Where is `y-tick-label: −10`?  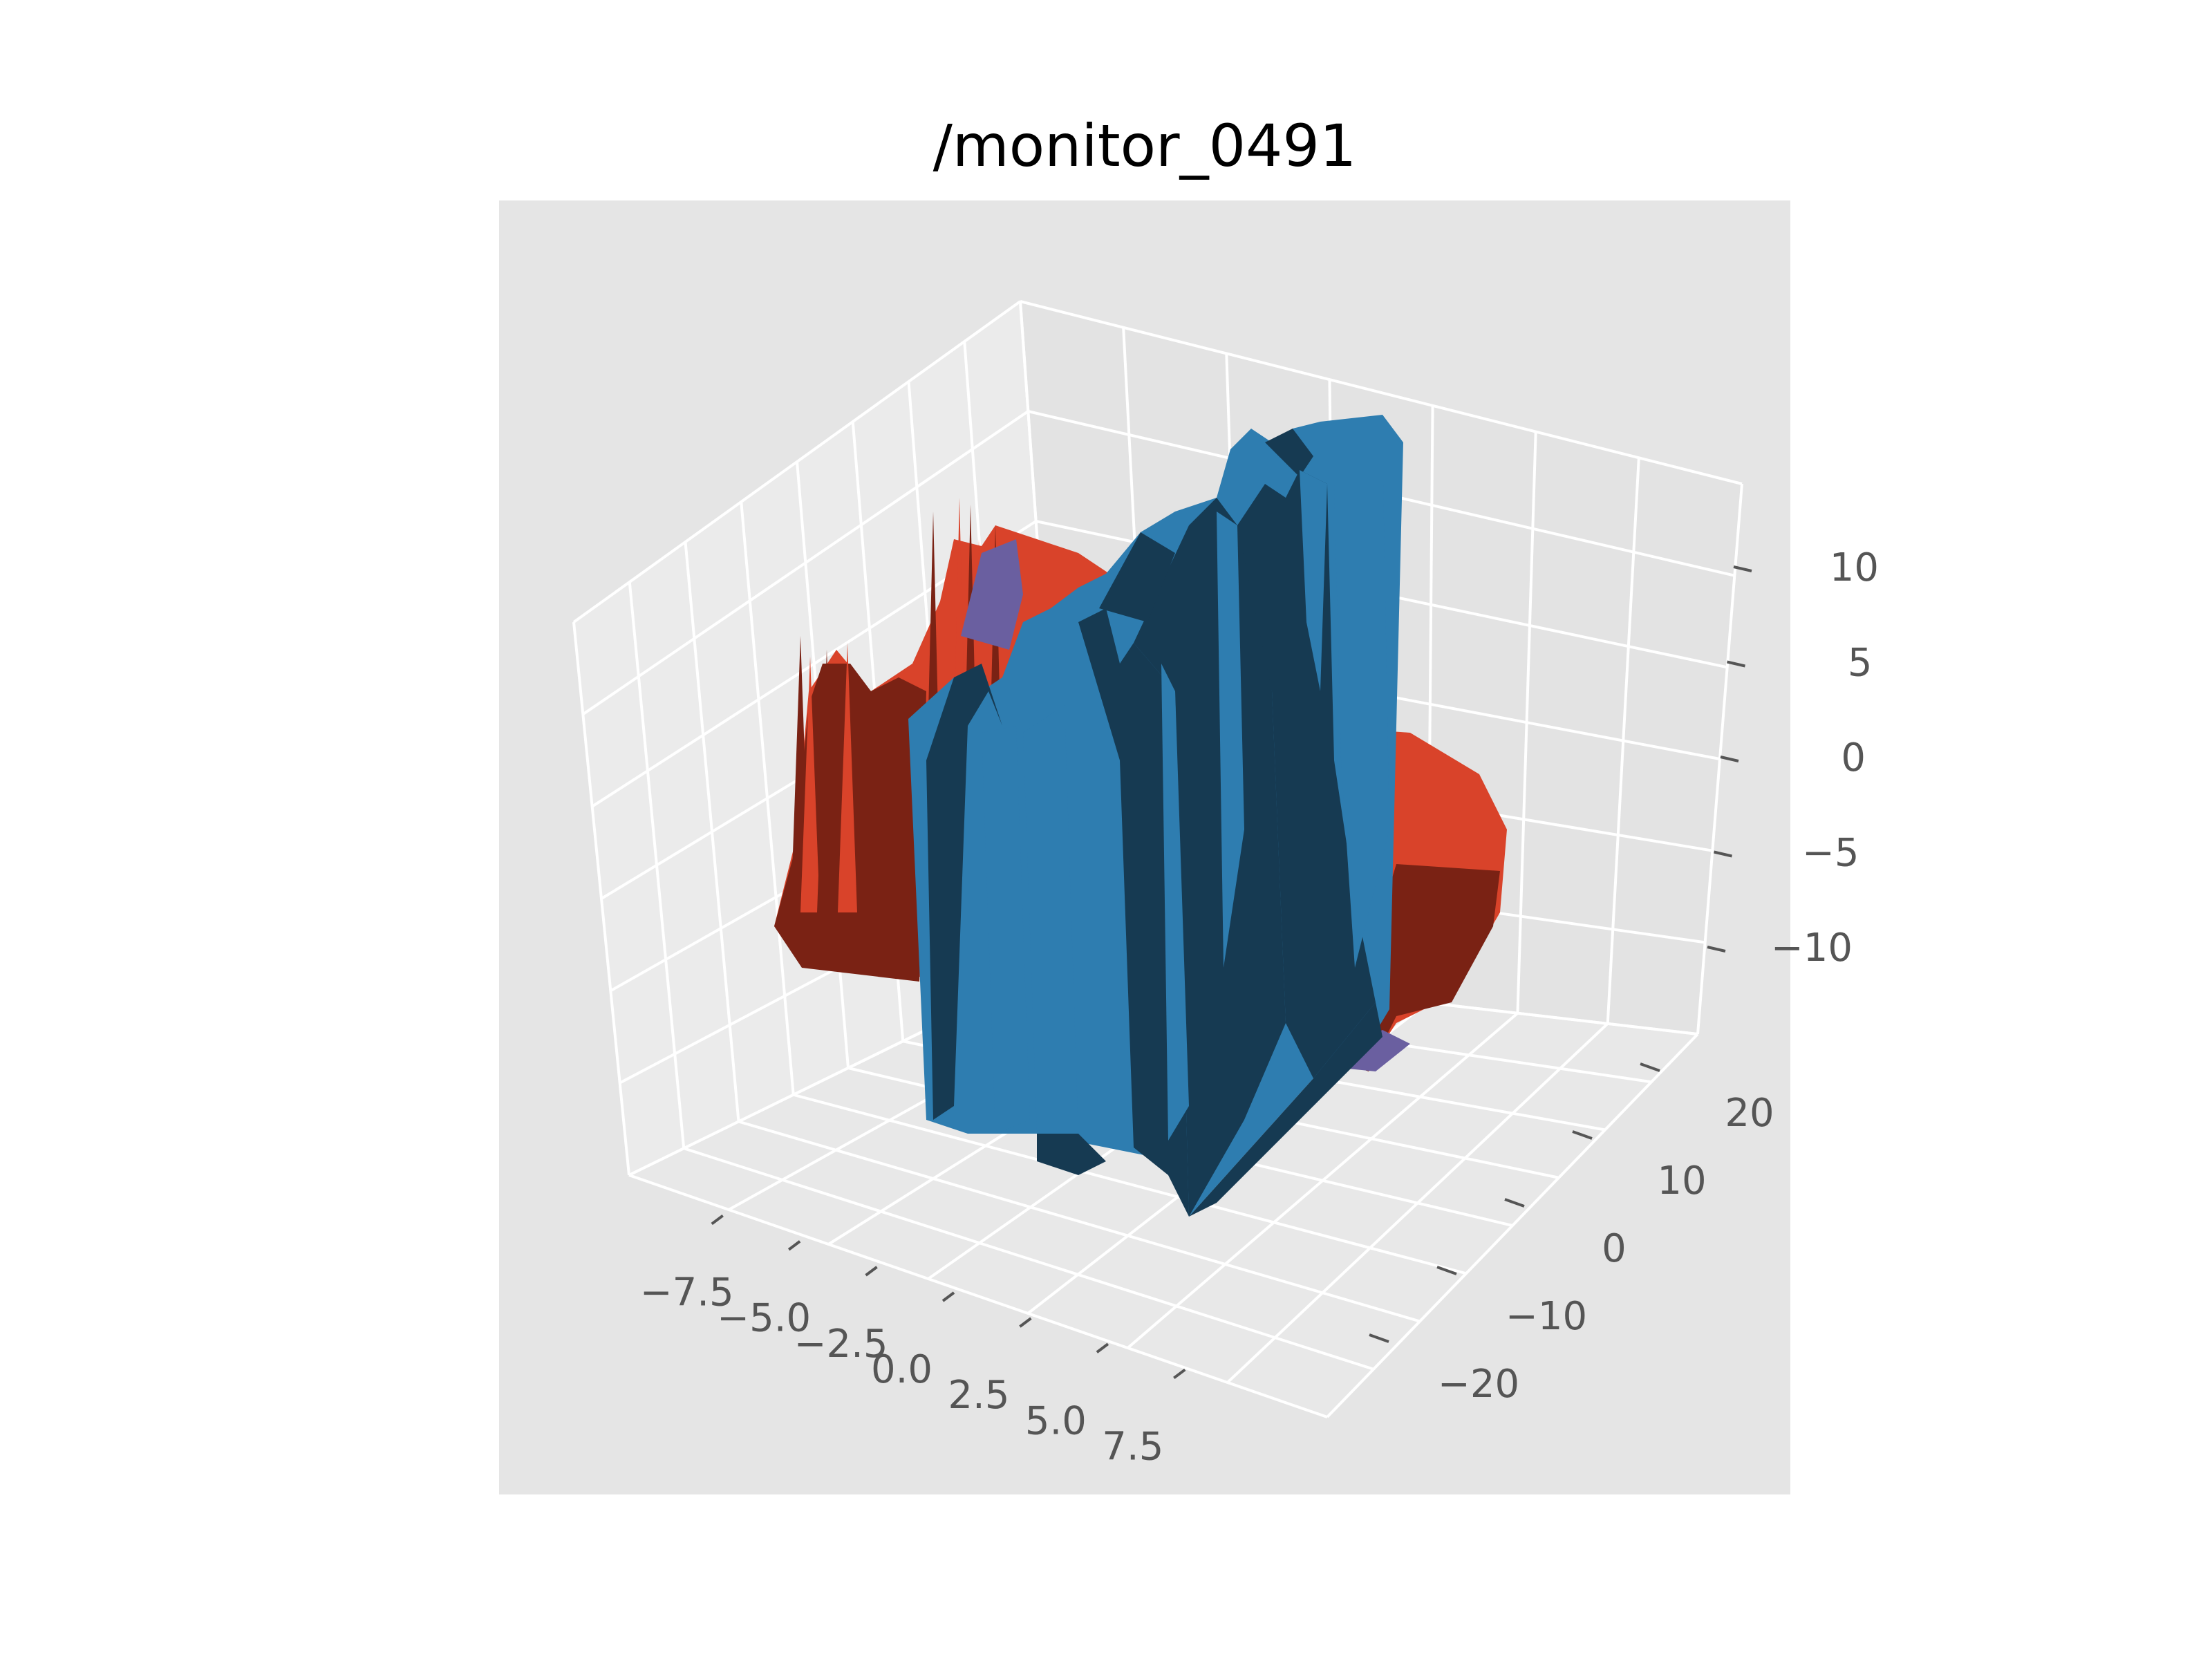 y-tick-label: −10 is located at coordinates (1546, 1316).